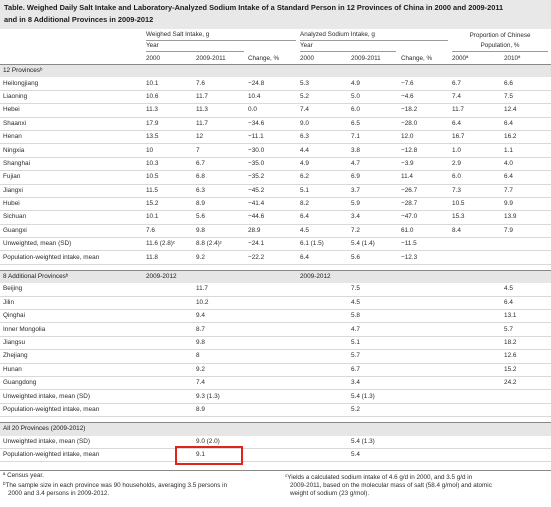  I want to click on table-row: Jiangxi 11.5 6.3 −45.2 5.1 3.7 −26.7 7.3 7.7, so click(275, 191).